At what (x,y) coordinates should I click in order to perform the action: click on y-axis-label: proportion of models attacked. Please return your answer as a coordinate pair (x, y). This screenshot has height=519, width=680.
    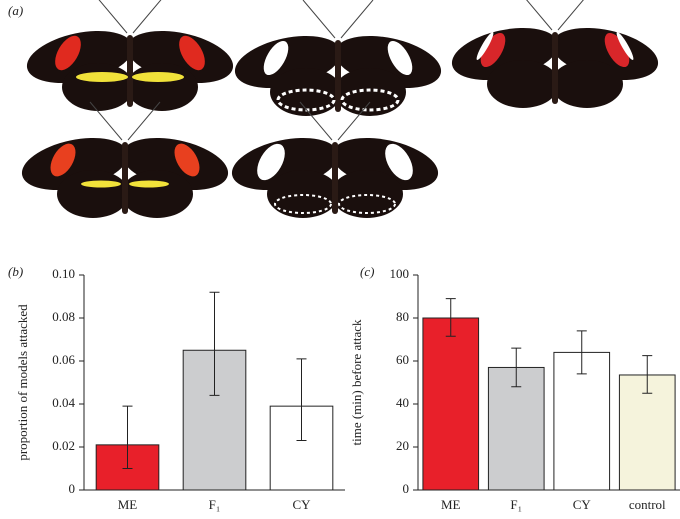
    Looking at the image, I should click on (22, 382).